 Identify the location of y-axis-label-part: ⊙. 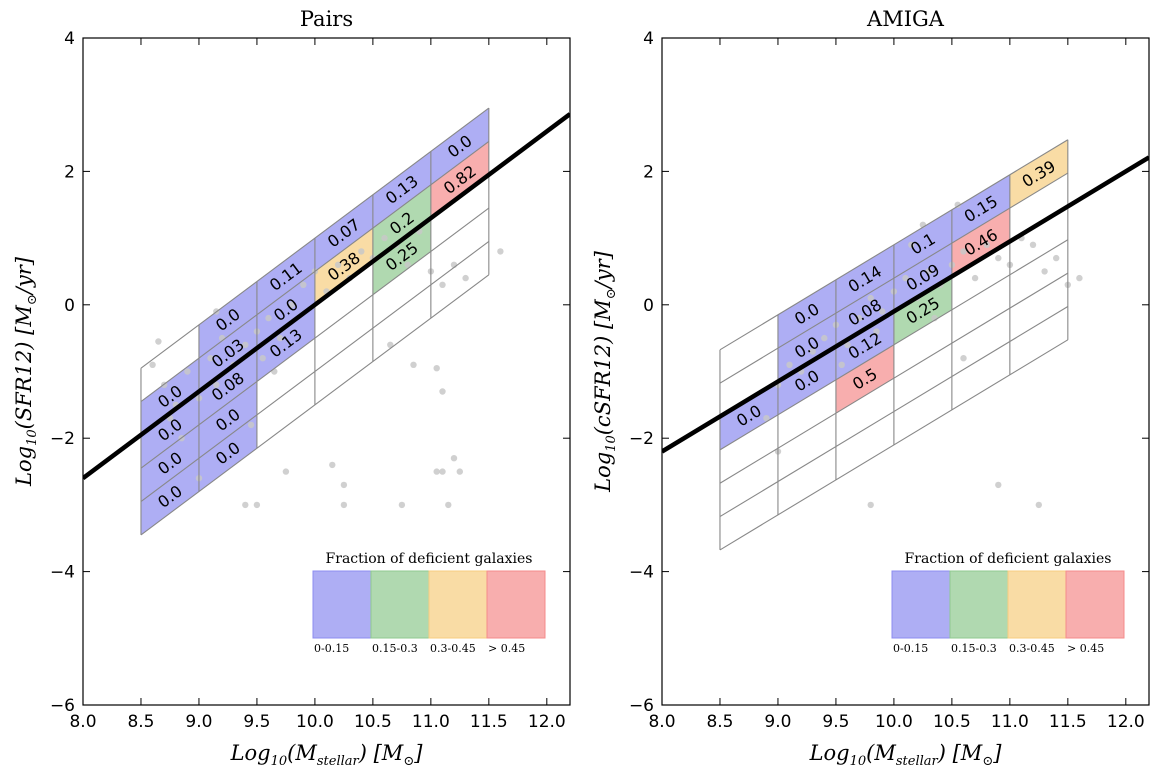
(32, 299).